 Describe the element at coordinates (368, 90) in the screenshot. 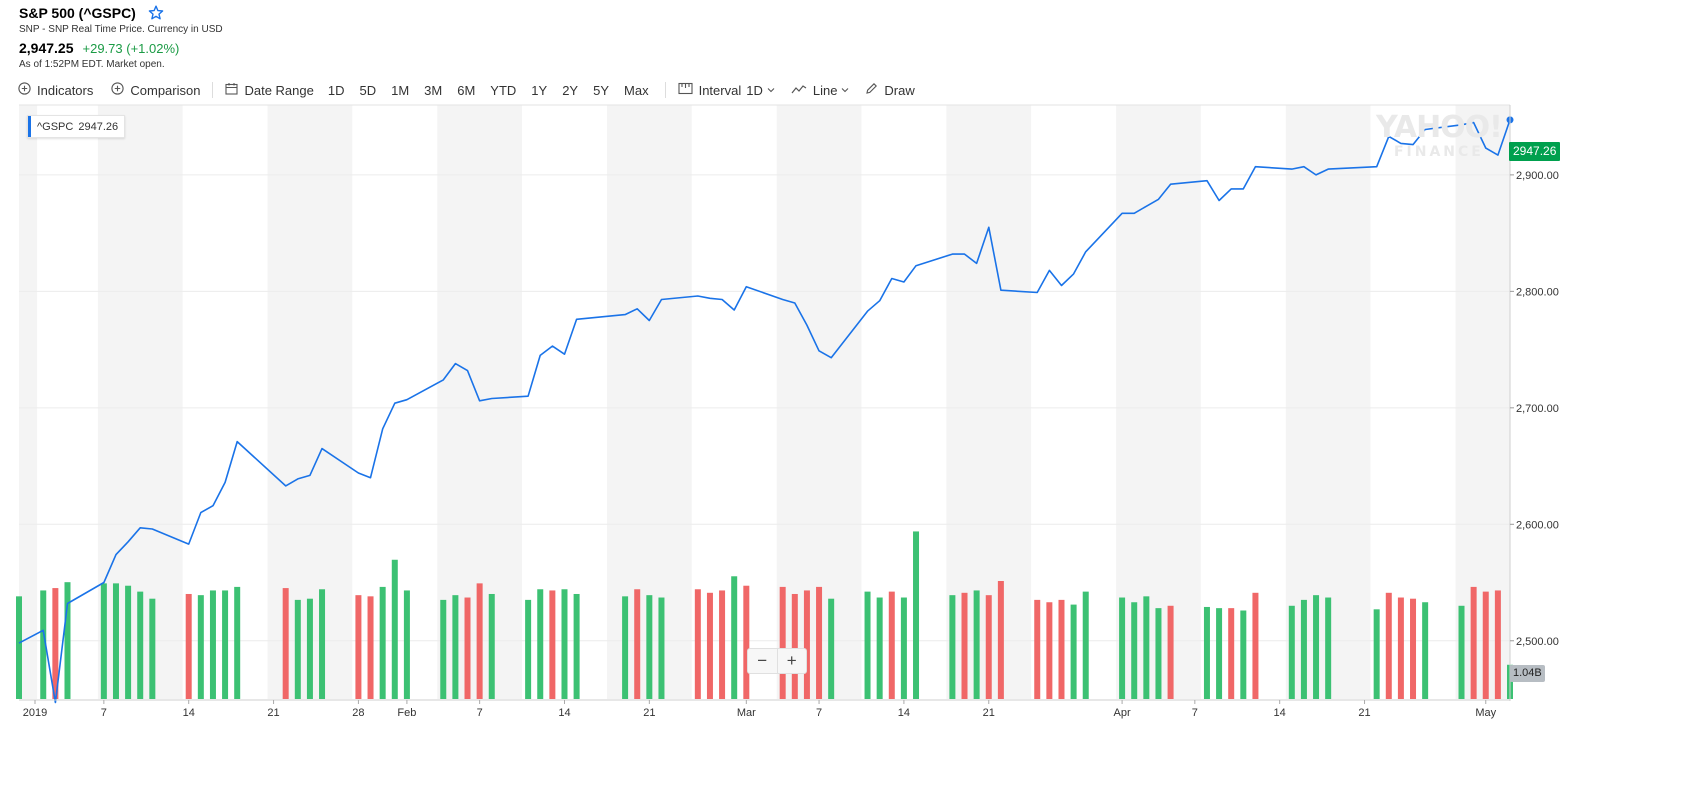

I see `range-5d-button: 5D` at that location.